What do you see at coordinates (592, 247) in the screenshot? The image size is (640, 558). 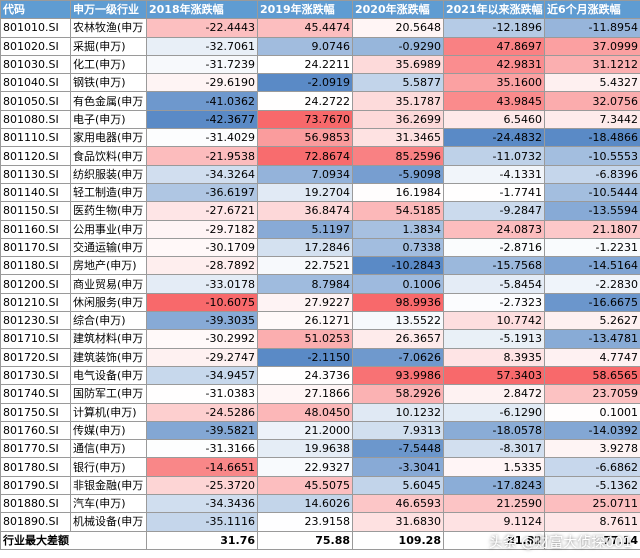 I see `cell-value-6-months: -1.2231` at bounding box center [592, 247].